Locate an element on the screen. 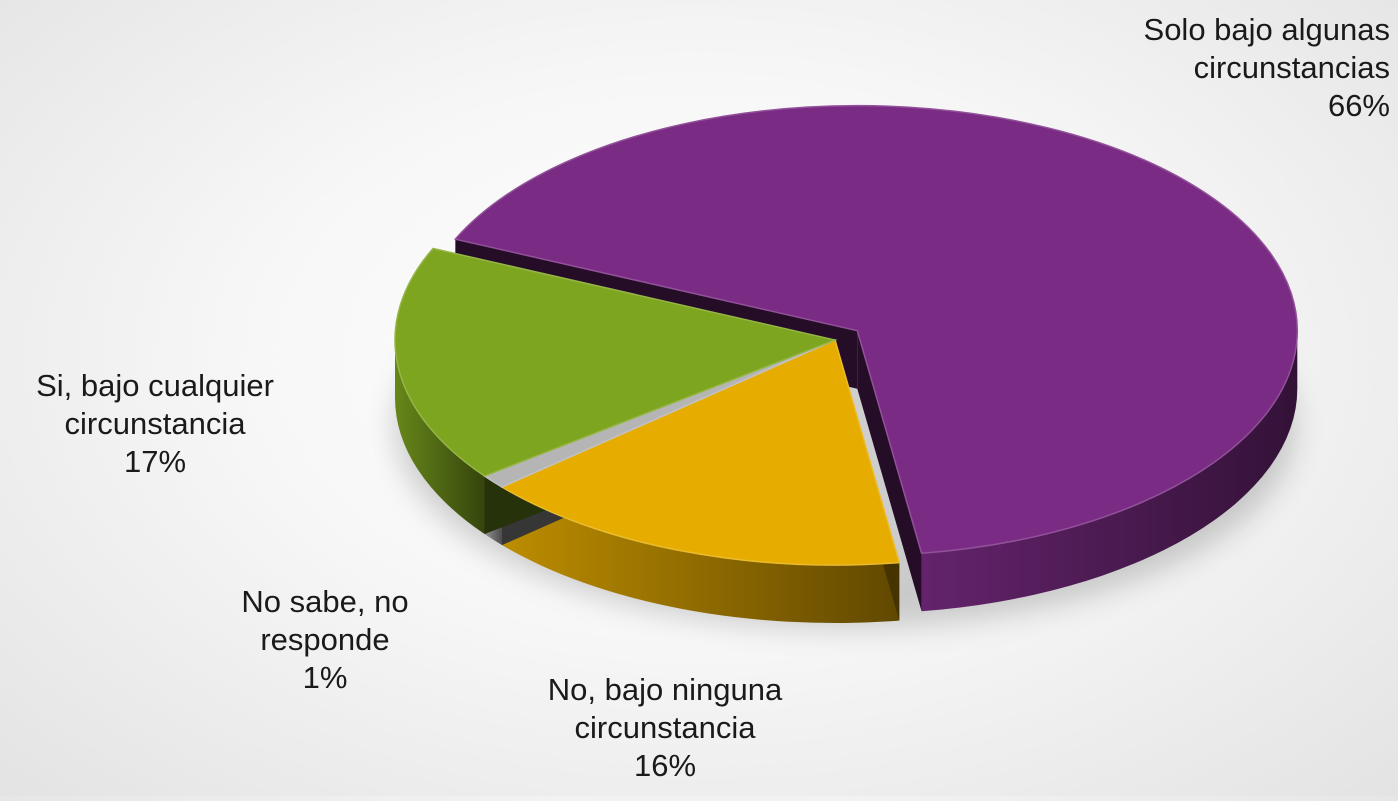 This screenshot has height=801, width=1398. data-label-line: Solo bajo algunas is located at coordinates (1267, 29).